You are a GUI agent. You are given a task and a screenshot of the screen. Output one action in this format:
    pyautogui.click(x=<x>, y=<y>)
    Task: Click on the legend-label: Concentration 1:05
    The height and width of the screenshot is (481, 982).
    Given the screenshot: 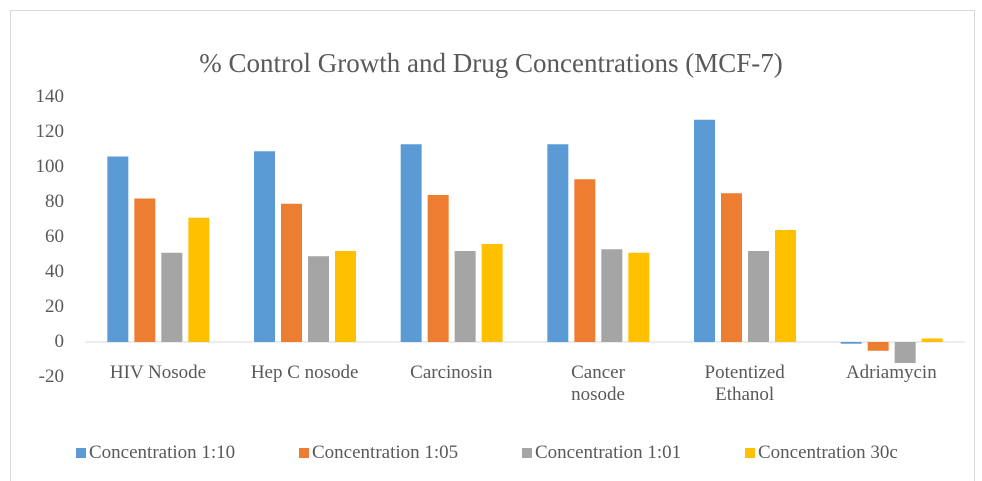 What is the action you would take?
    pyautogui.click(x=385, y=452)
    